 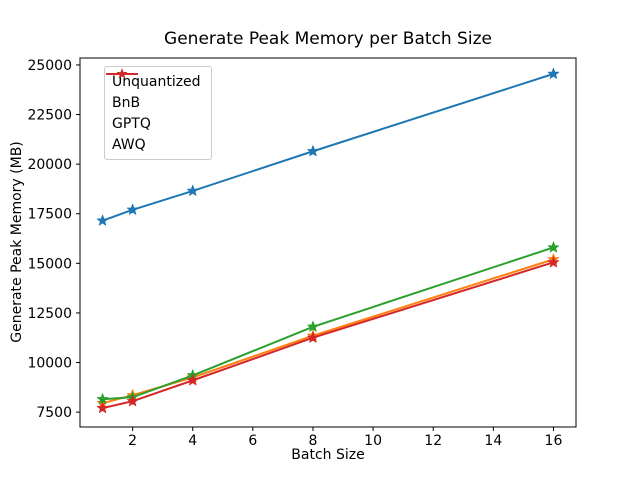 I want to click on x-tick-label: 10, so click(x=373, y=441).